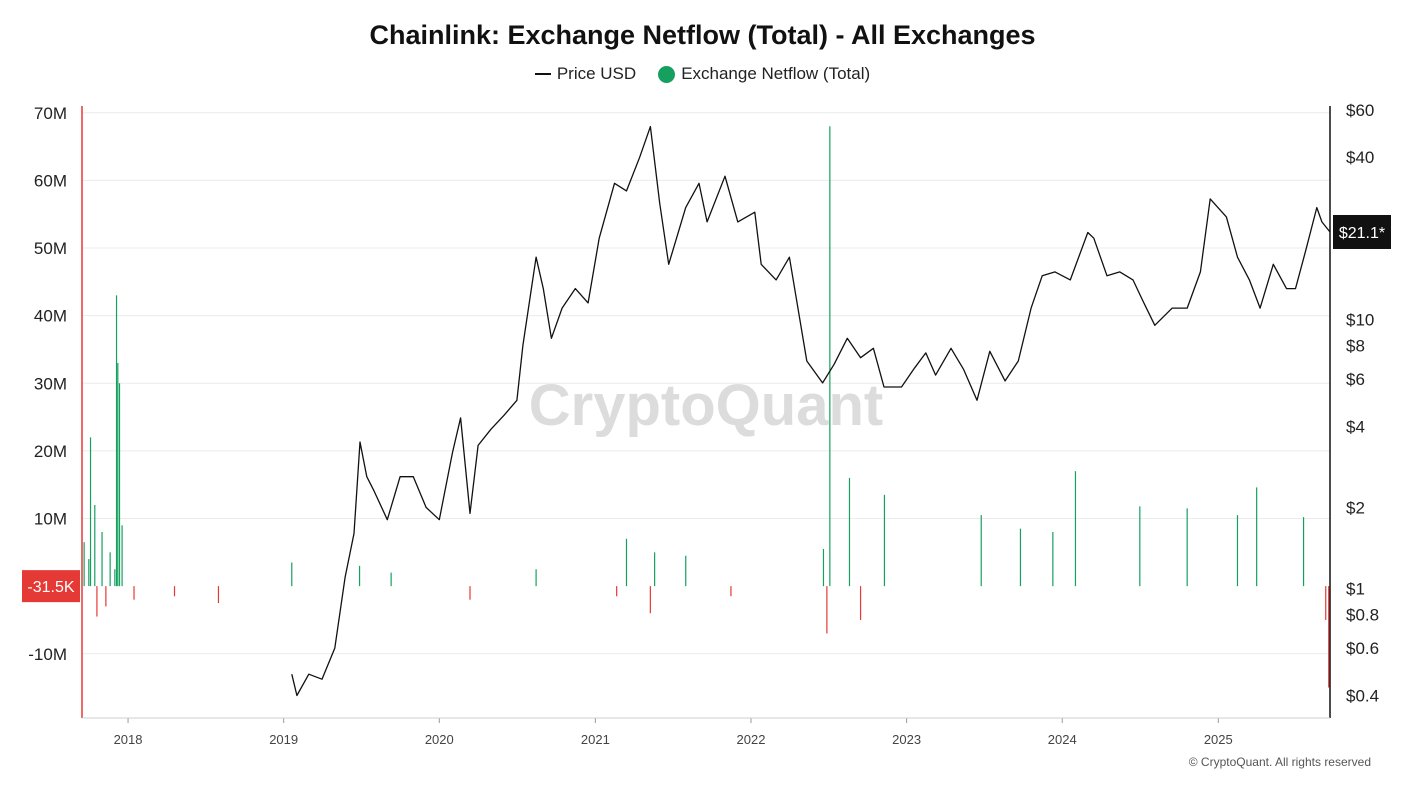  Describe the element at coordinates (128, 739) in the screenshot. I see `x-axis-tick: 2018` at that location.